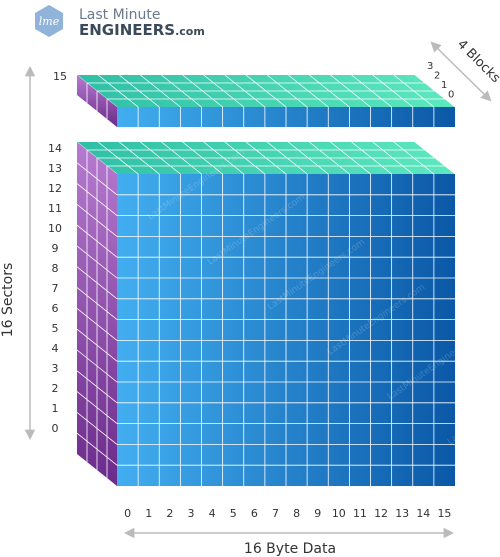 The image size is (500, 557). Describe the element at coordinates (8, 300) in the screenshot. I see `sectors-label: 16 Sectors` at that location.